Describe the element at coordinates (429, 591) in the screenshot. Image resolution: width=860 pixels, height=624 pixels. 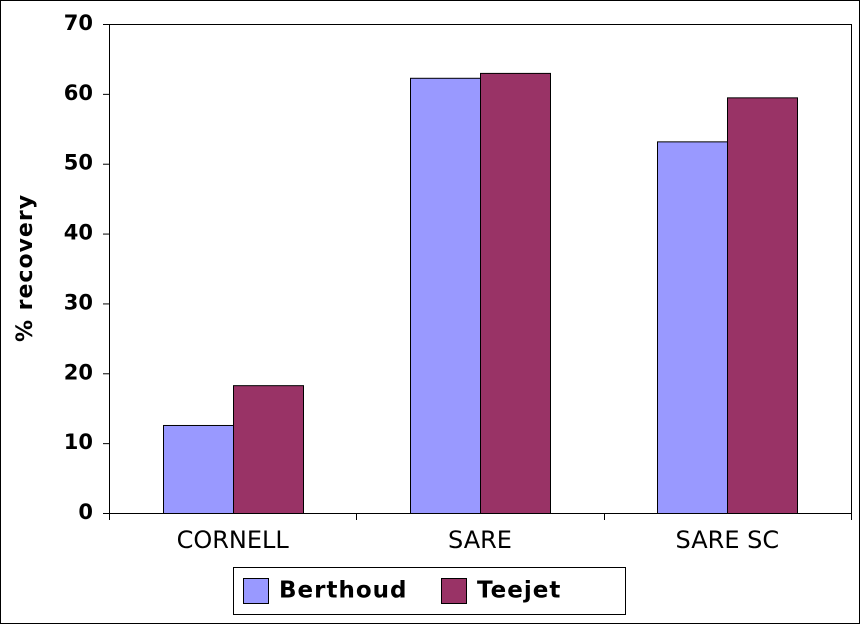
I see `legend-box` at that location.